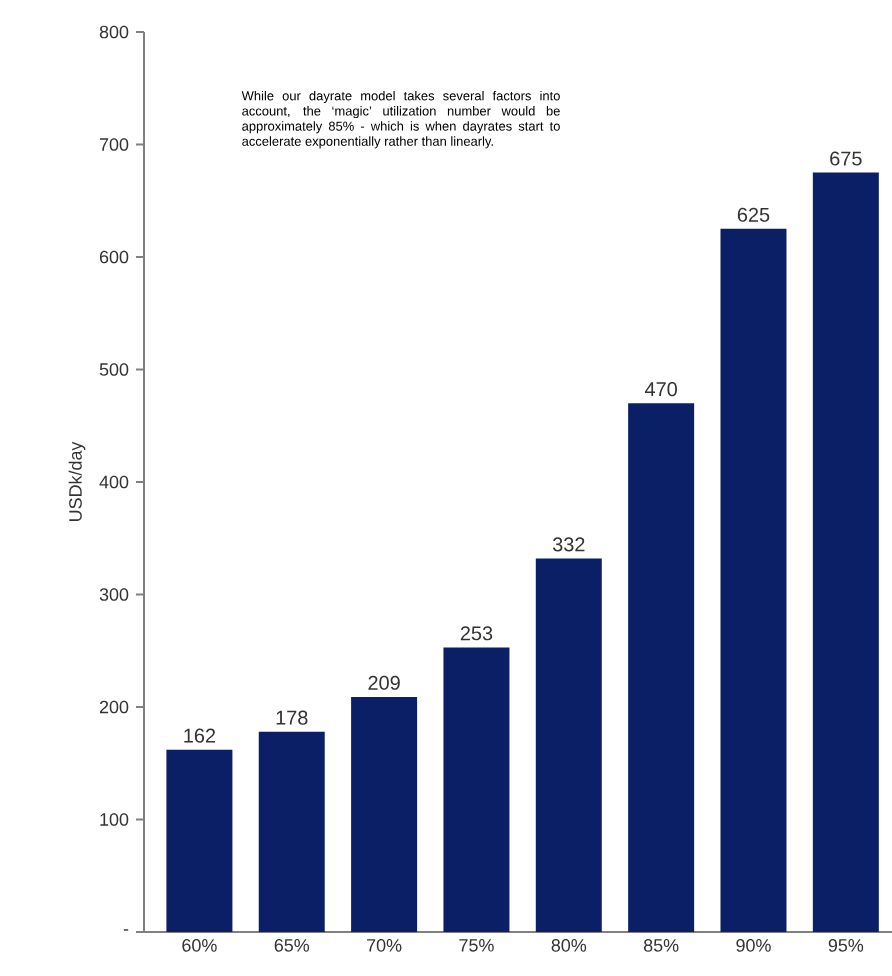 The width and height of the screenshot is (892, 976). I want to click on data-label: 253, so click(476, 633).